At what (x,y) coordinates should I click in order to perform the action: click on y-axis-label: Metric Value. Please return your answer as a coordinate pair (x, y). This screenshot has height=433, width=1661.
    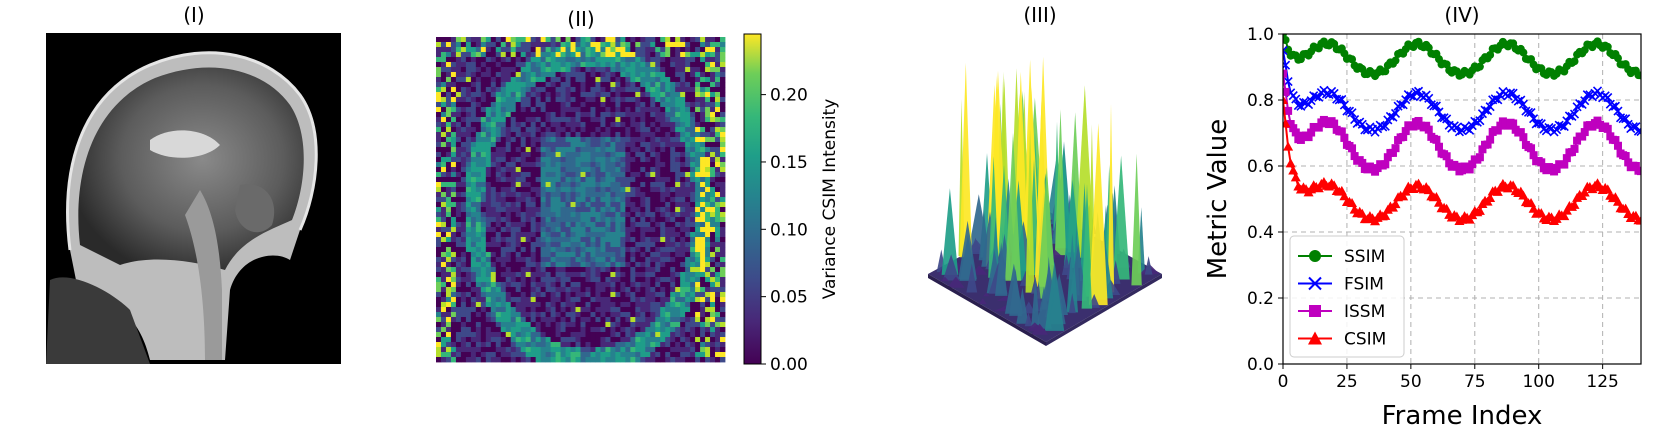
    Looking at the image, I should click on (1218, 199).